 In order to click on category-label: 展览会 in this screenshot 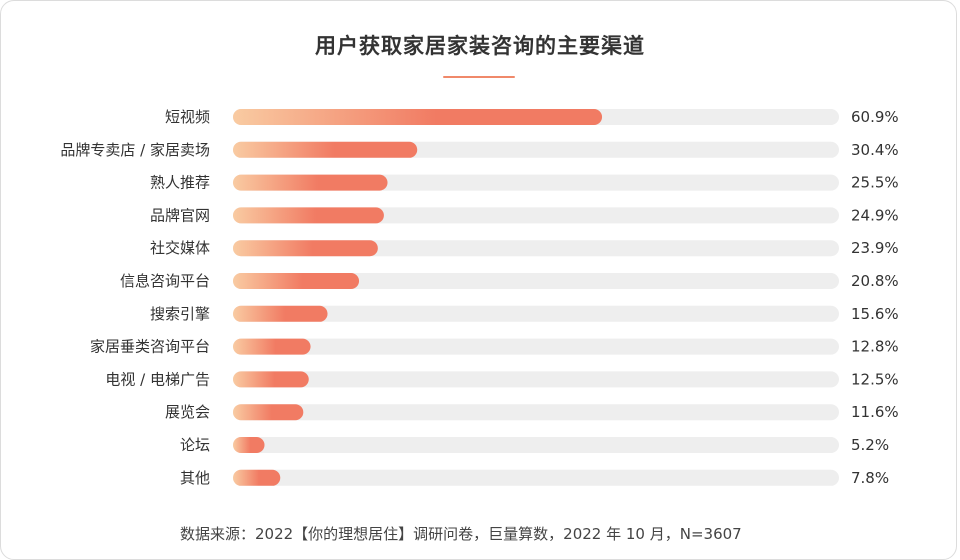, I will do `click(187, 412)`.